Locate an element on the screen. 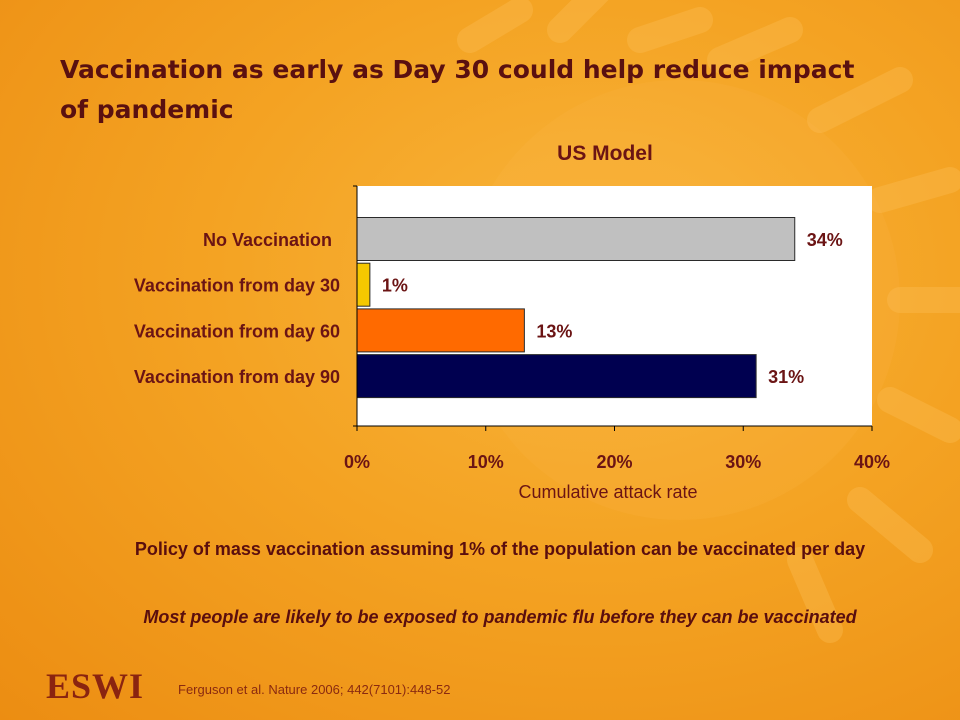  x-tick-label: 40% is located at coordinates (872, 462).